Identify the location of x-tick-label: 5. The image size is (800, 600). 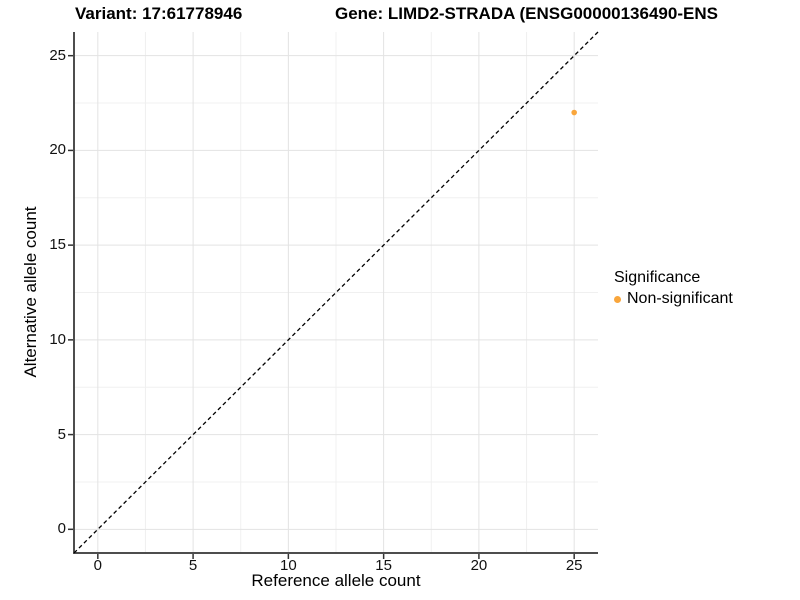
(193, 565).